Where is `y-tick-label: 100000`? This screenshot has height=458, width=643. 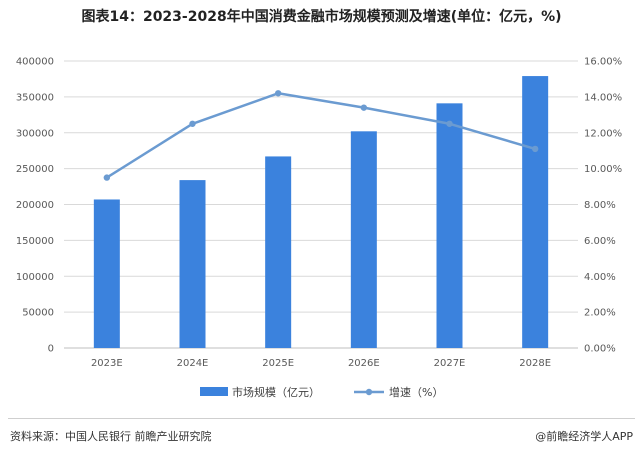 y-tick-label: 100000 is located at coordinates (35, 277).